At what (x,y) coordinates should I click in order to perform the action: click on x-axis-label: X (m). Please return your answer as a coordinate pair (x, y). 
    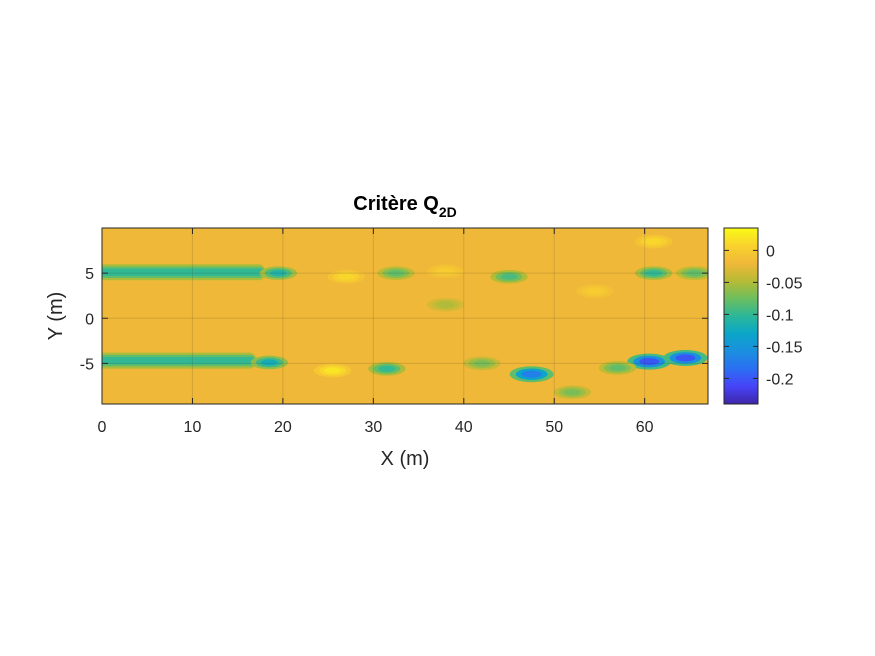
    Looking at the image, I should click on (405, 459).